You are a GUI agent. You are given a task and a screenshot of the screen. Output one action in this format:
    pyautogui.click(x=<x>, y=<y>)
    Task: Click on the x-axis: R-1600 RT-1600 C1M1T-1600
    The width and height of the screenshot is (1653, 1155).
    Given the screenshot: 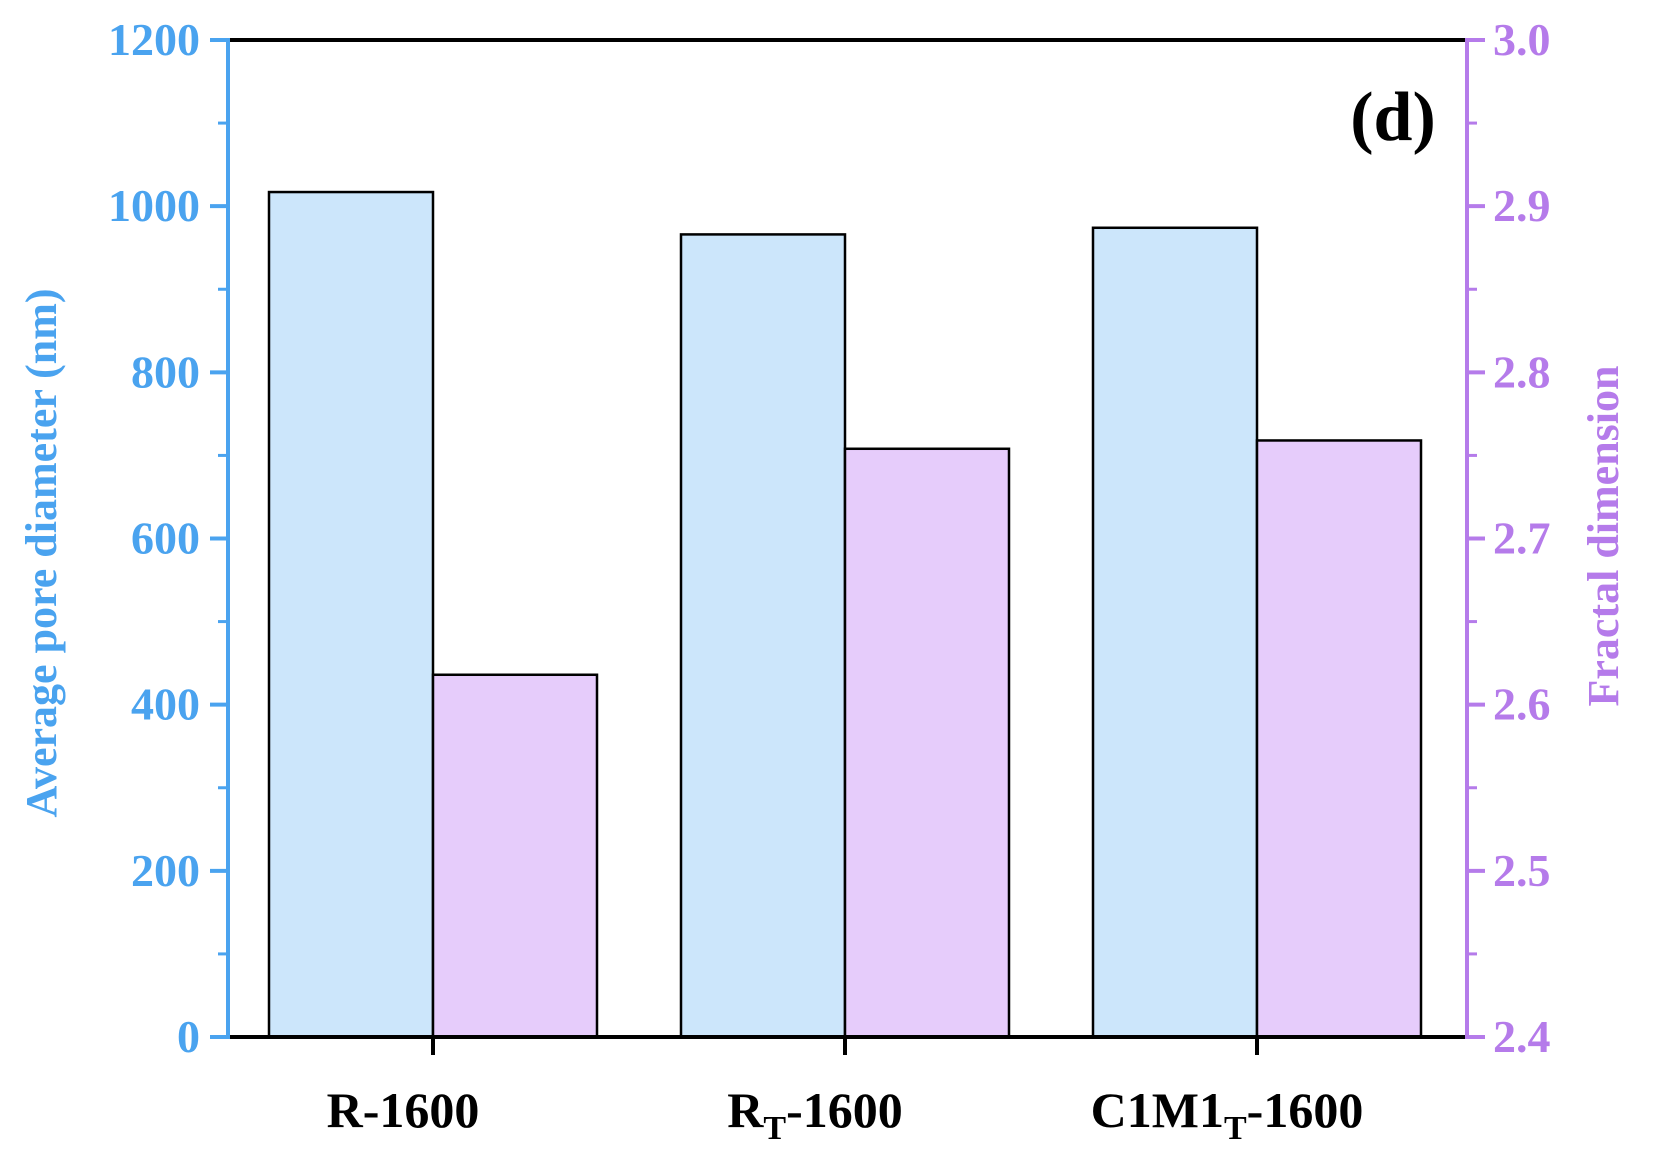 What is the action you would take?
    pyautogui.click(x=845, y=1092)
    